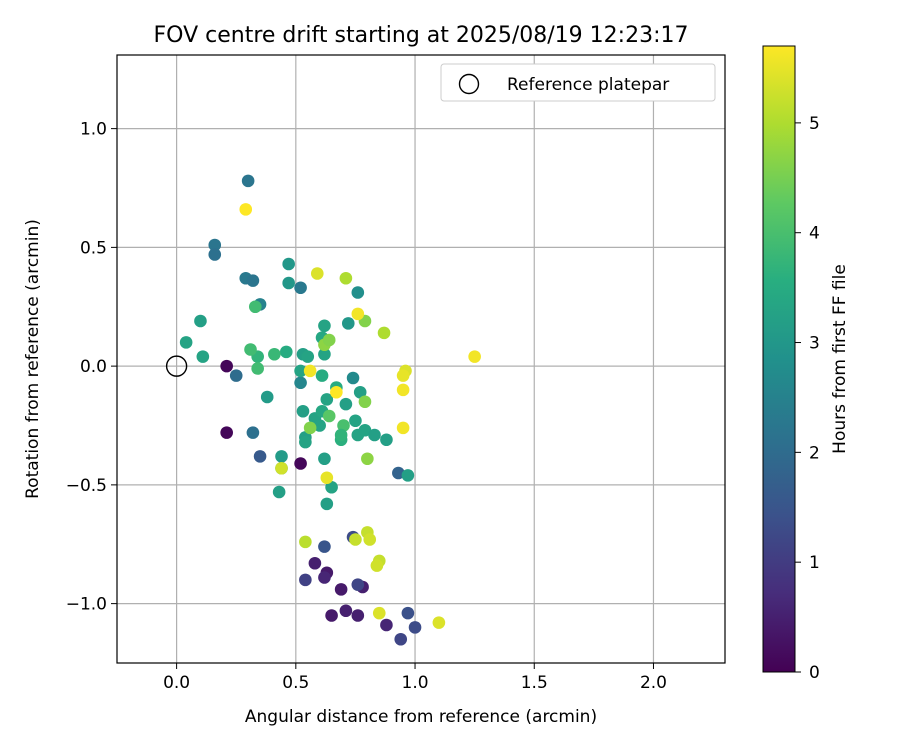 Image resolution: width=900 pixels, height=750 pixels. Describe the element at coordinates (86, 605) in the screenshot. I see `y-tick-label: −1.0` at that location.